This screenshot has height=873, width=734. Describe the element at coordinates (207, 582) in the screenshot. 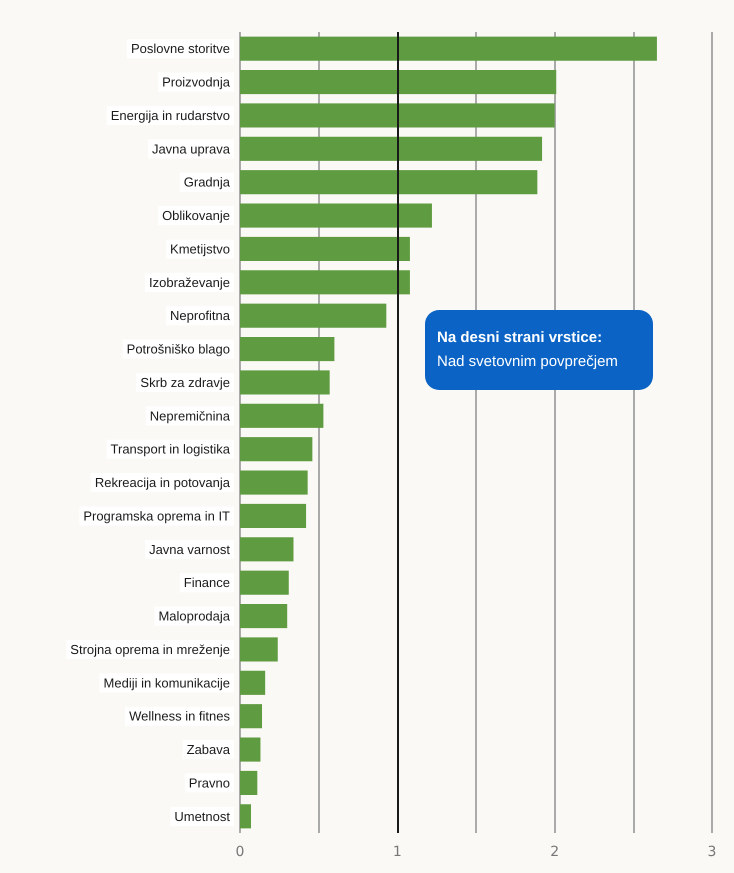

I see `y-tick-label: Finance` at that location.